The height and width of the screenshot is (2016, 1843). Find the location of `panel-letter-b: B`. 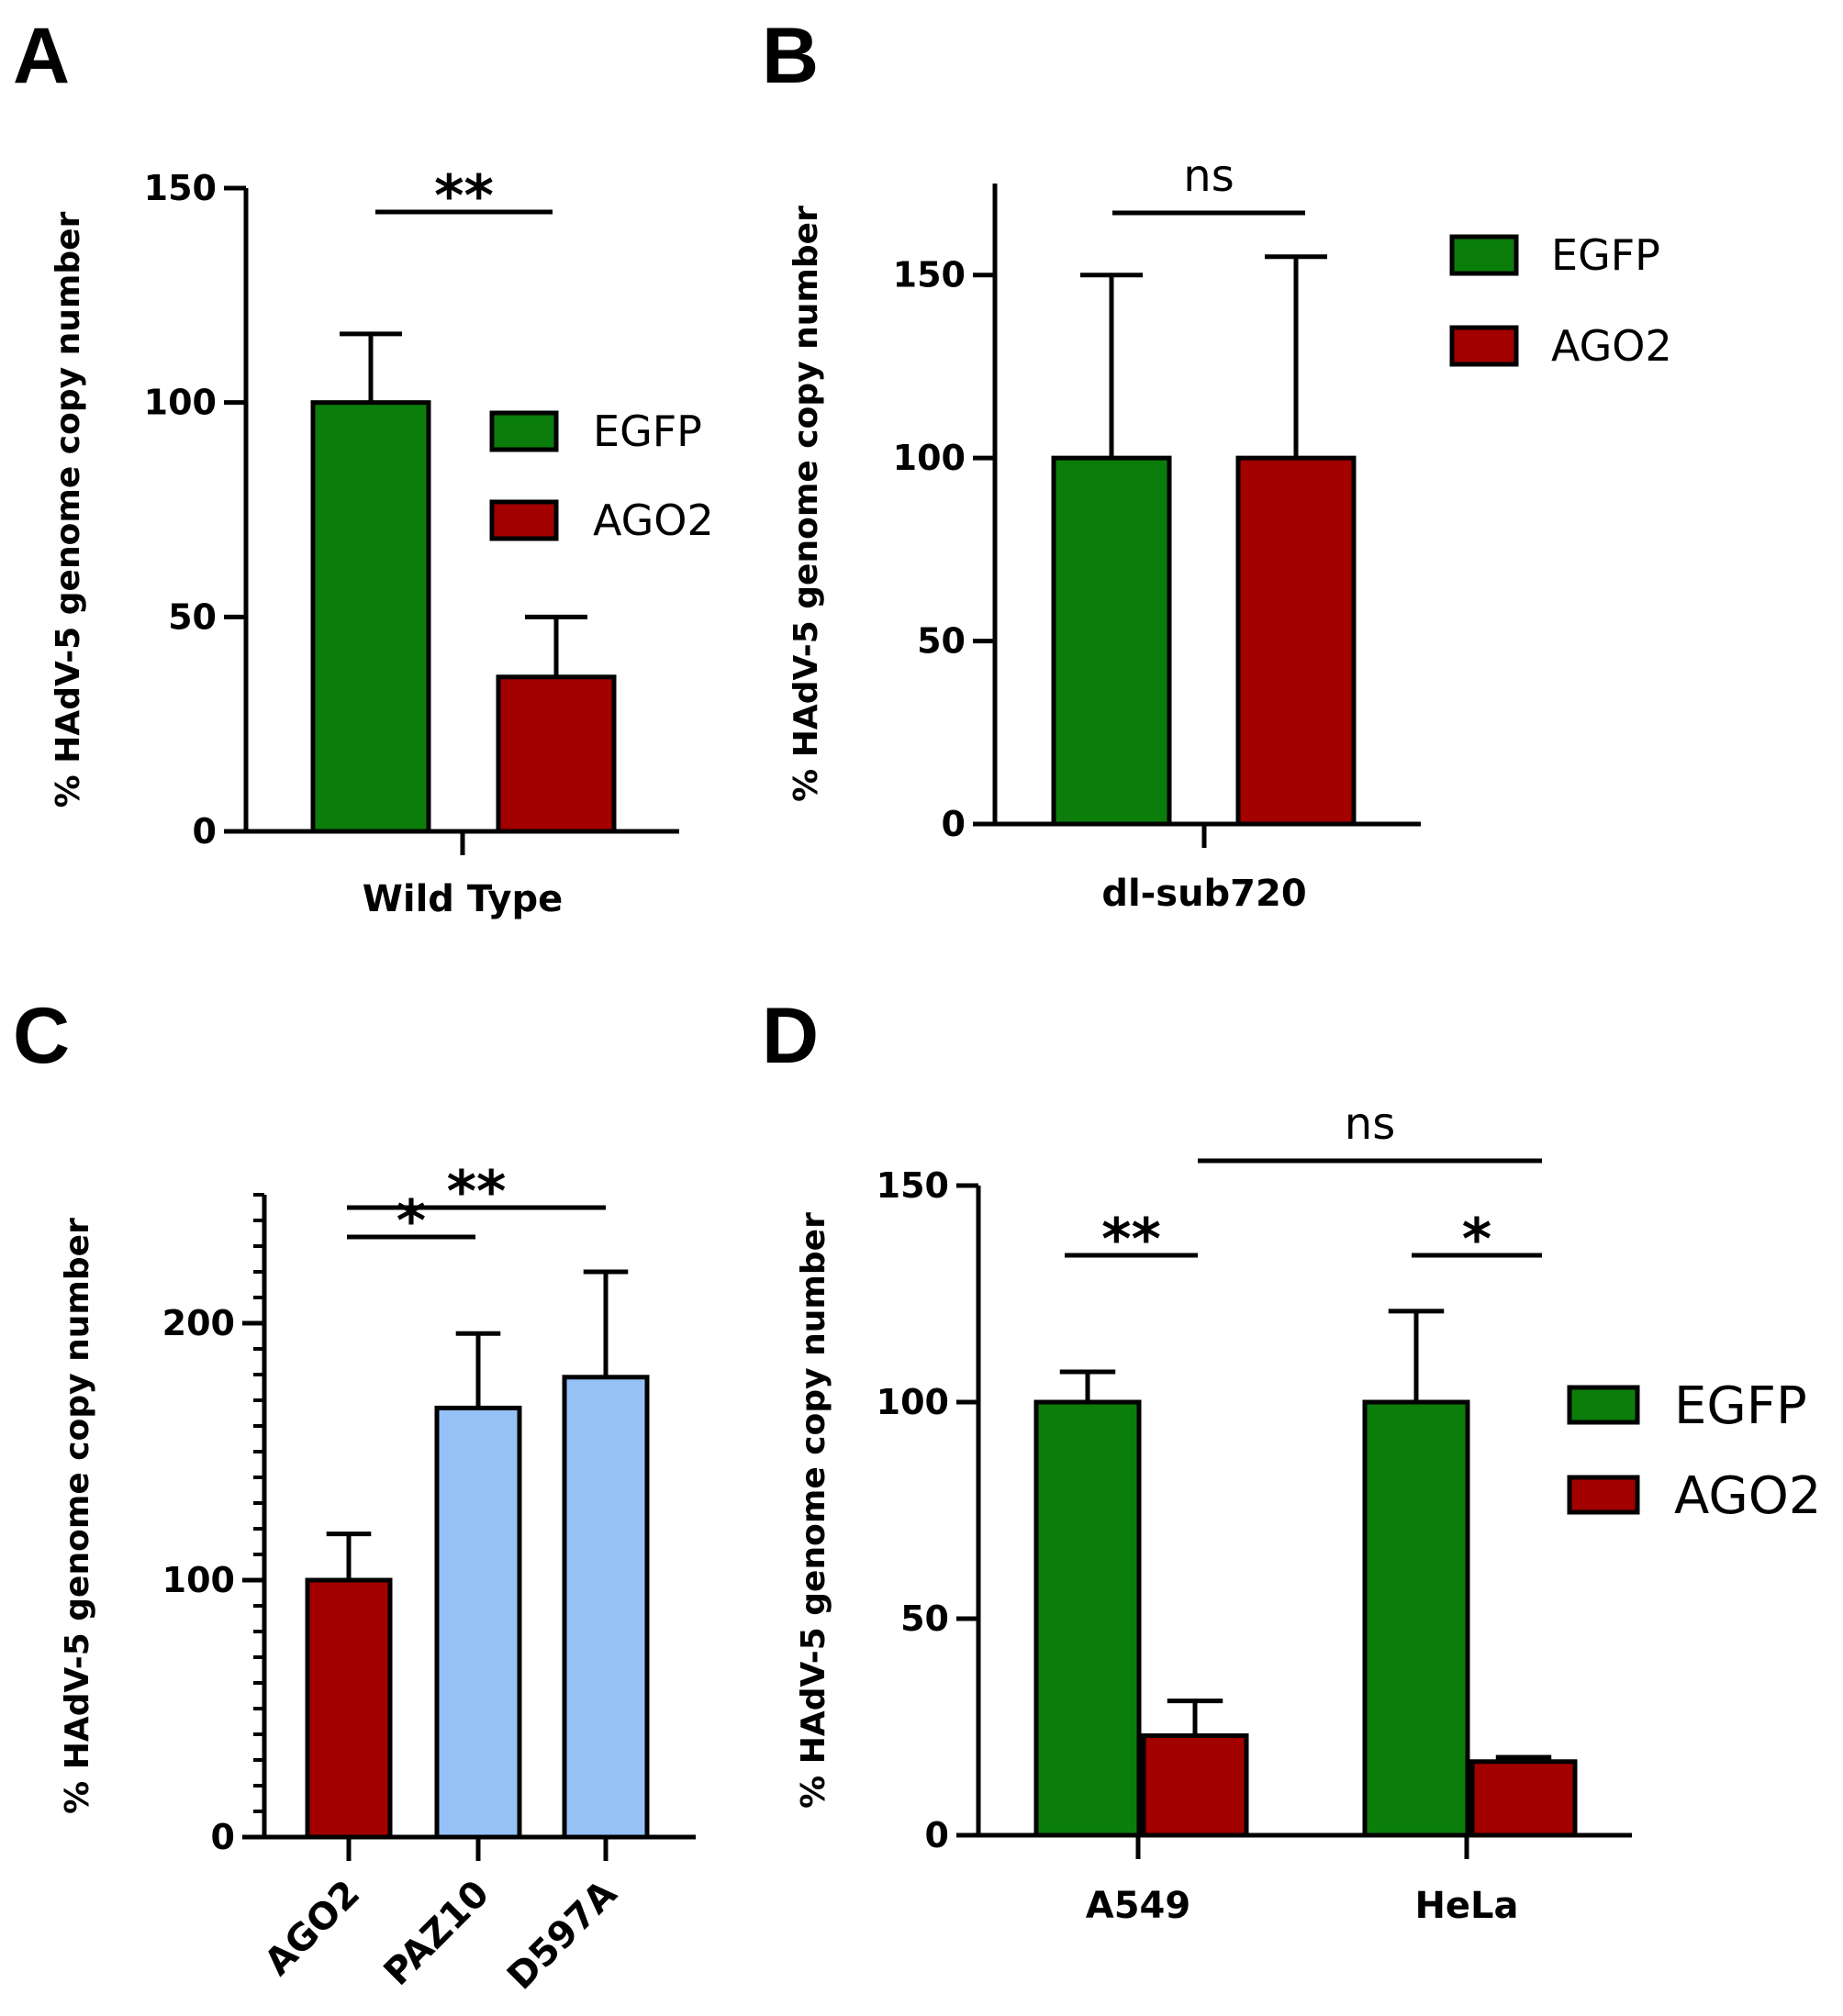

panel-letter-b: B is located at coordinates (790, 56).